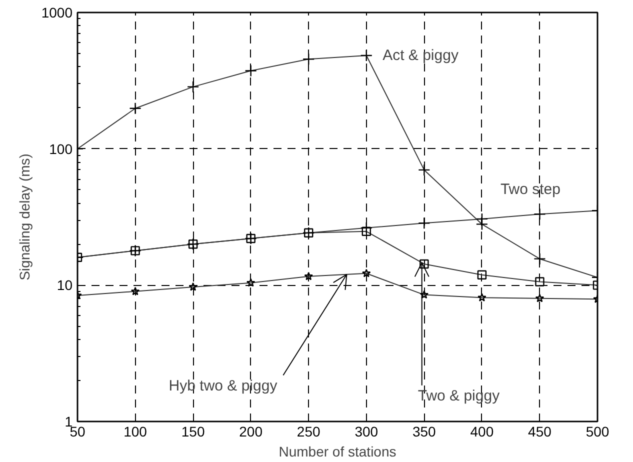  What do you see at coordinates (136, 432) in the screenshot?
I see `x-tick-label: 100` at bounding box center [136, 432].